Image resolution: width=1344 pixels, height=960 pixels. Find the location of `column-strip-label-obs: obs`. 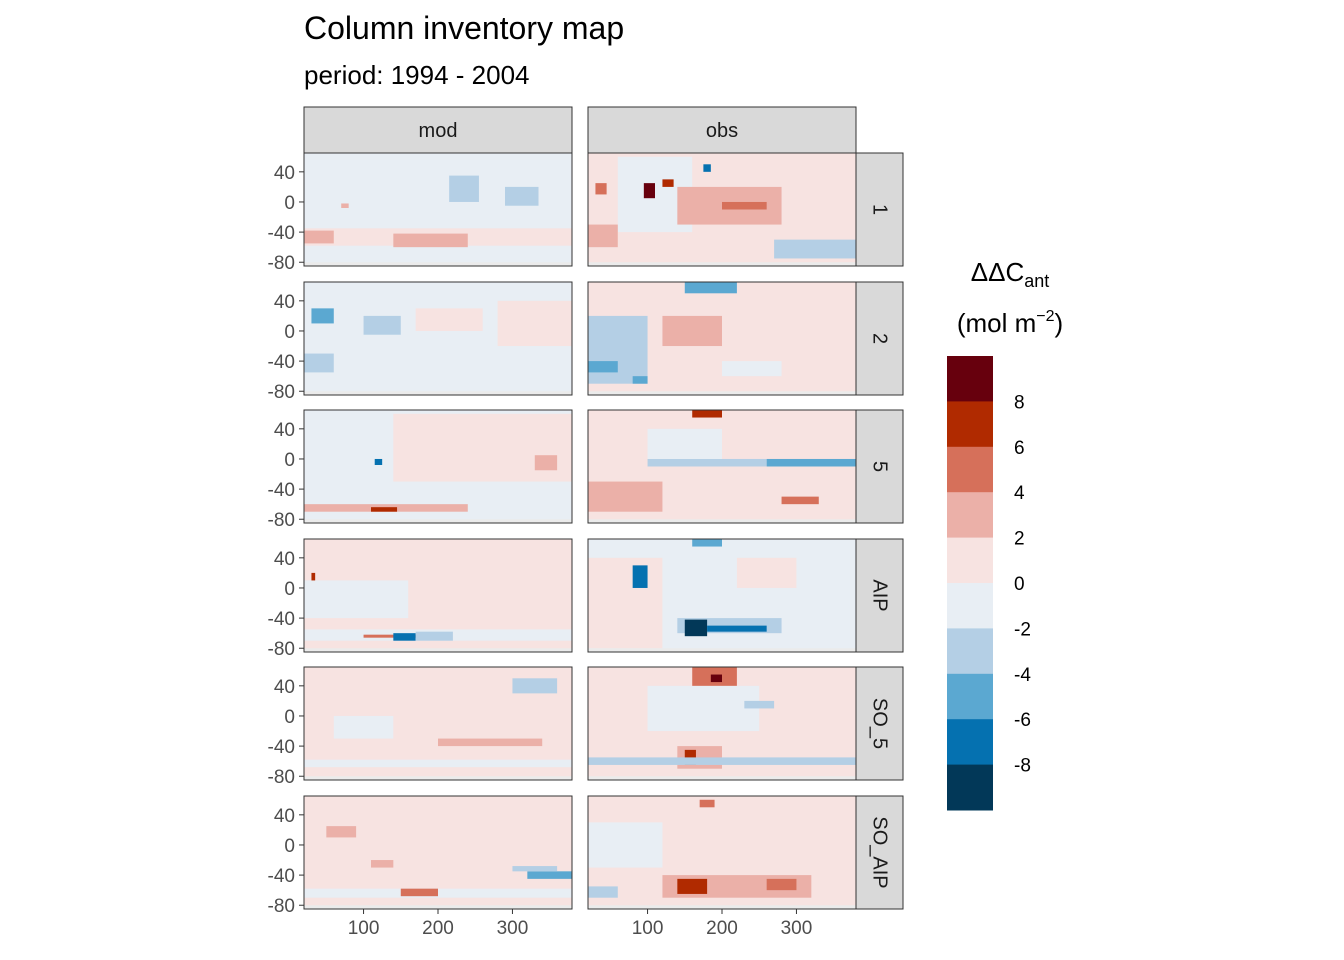

column-strip-label-obs: obs is located at coordinates (722, 131).